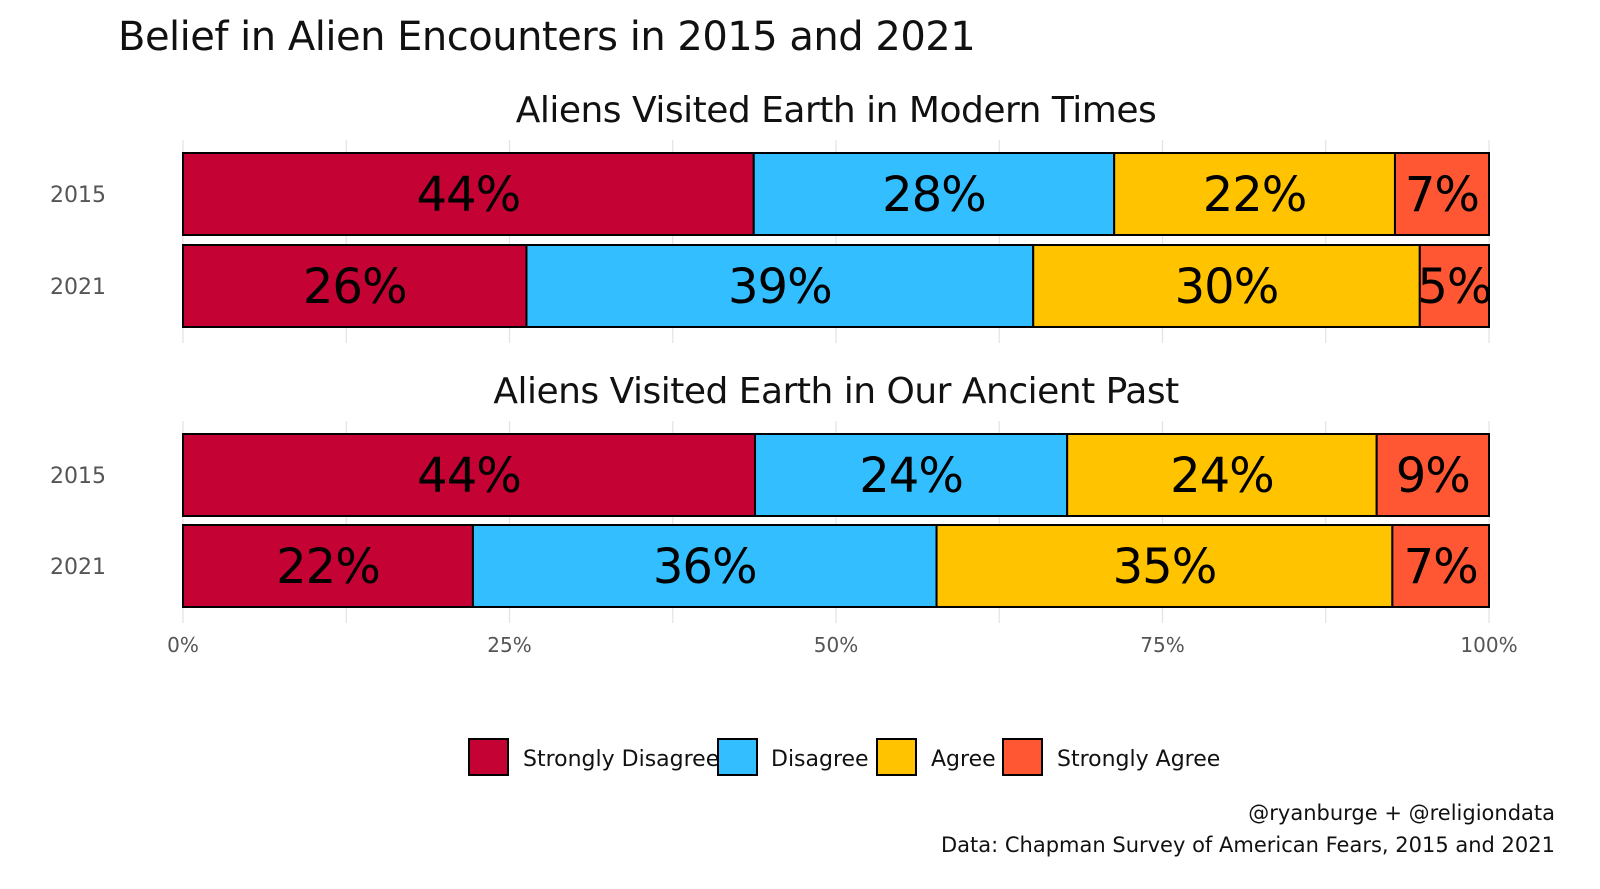 This screenshot has width=1600, height=889. What do you see at coordinates (1162, 645) in the screenshot?
I see `x-tick-label: 75%` at bounding box center [1162, 645].